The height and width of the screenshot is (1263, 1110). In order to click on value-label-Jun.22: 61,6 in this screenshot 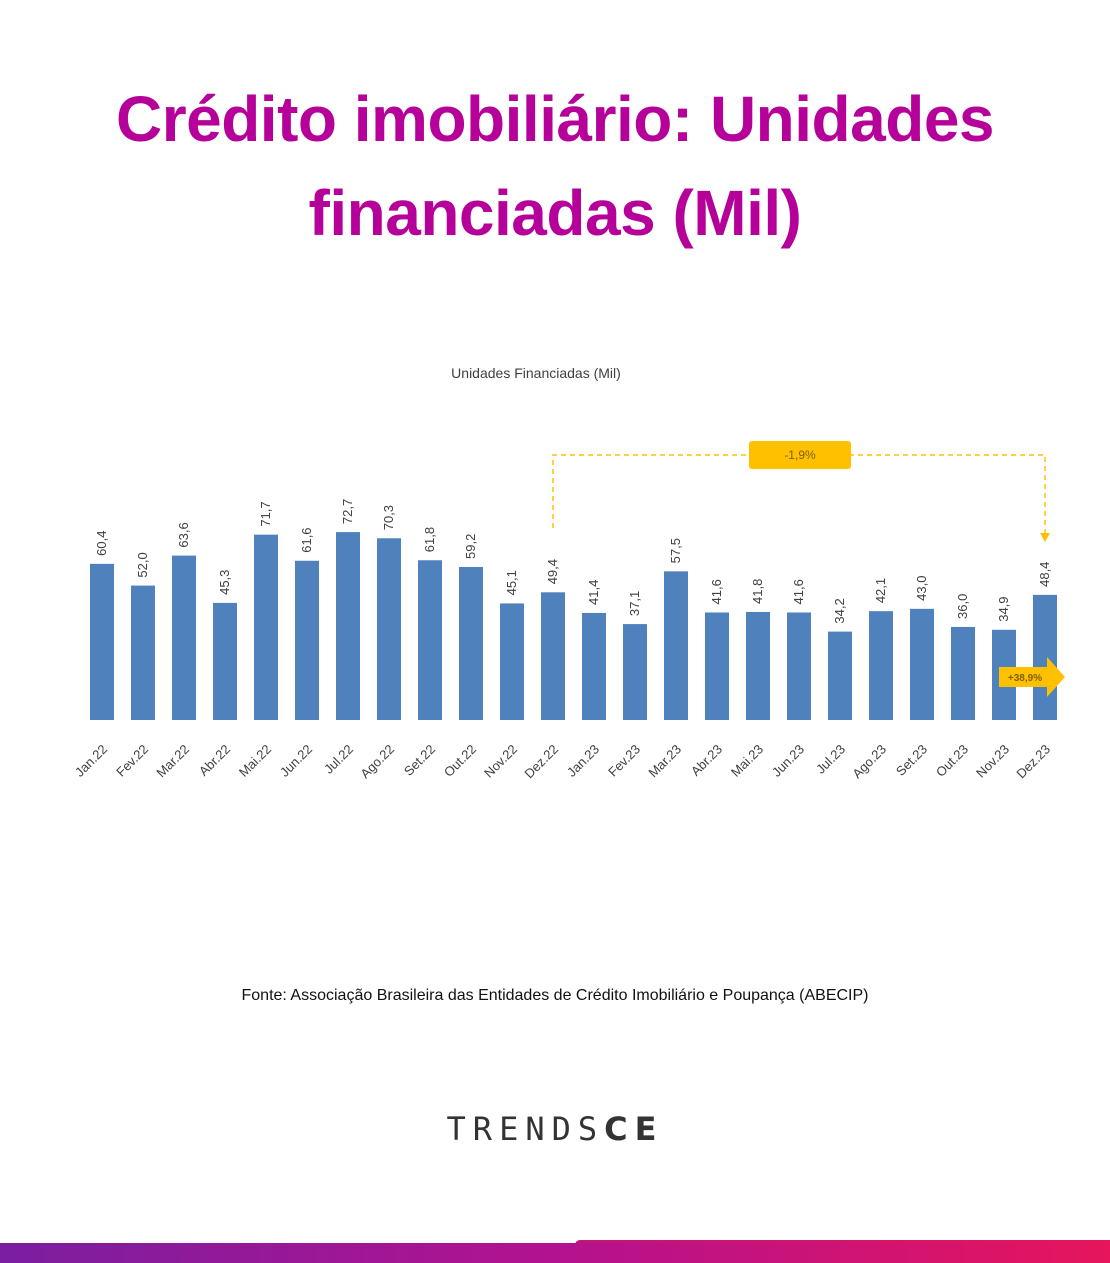, I will do `click(306, 539)`.